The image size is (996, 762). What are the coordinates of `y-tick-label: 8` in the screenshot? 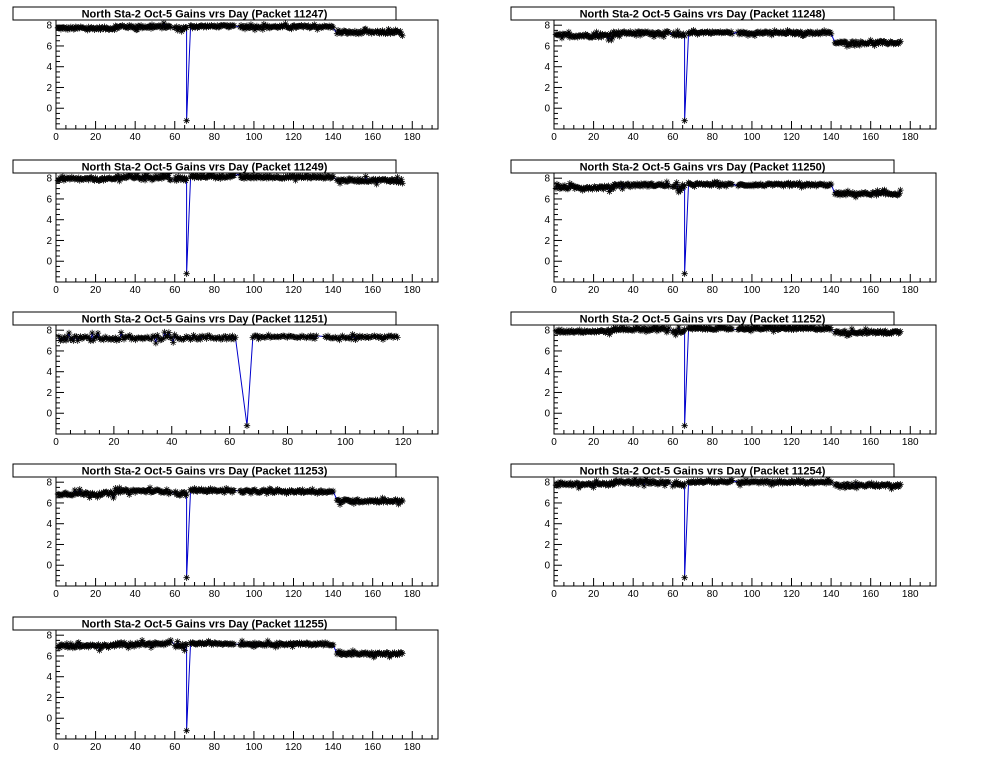 It's located at (49, 179).